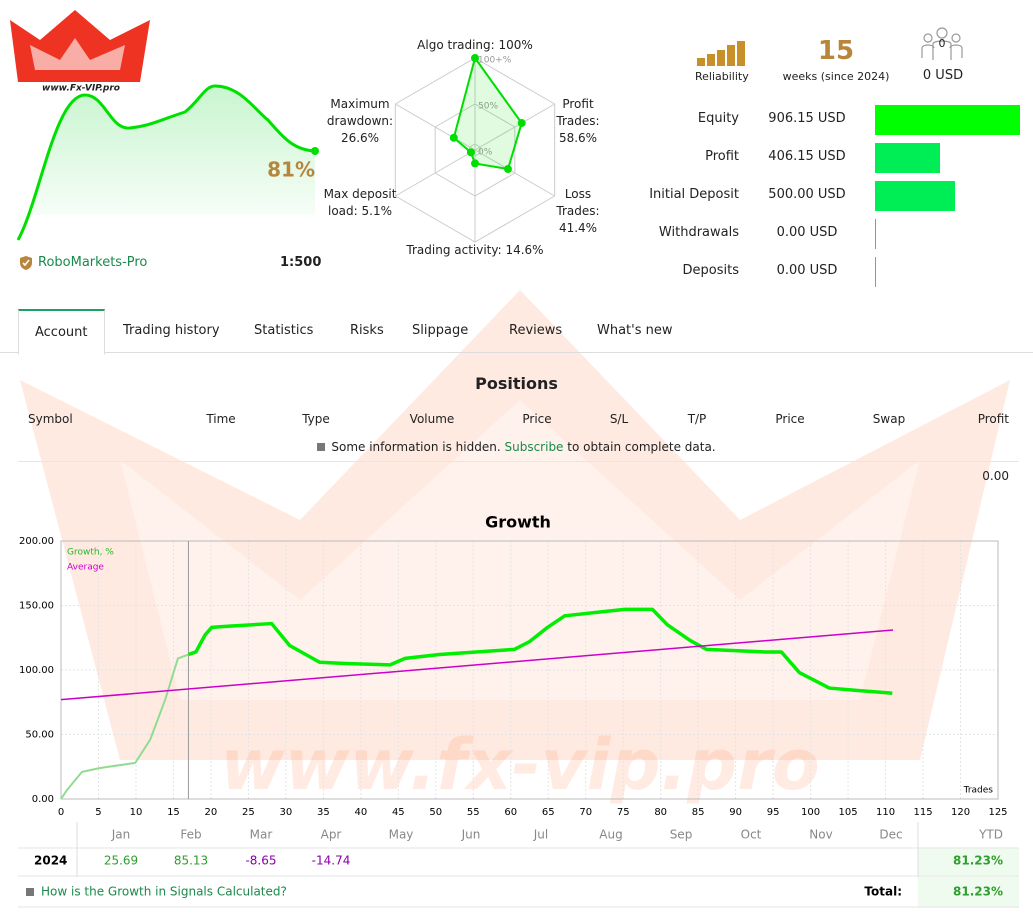 Image resolution: width=1033 pixels, height=919 pixels. I want to click on radar-label: Trading activity: 14.6%, so click(475, 250).